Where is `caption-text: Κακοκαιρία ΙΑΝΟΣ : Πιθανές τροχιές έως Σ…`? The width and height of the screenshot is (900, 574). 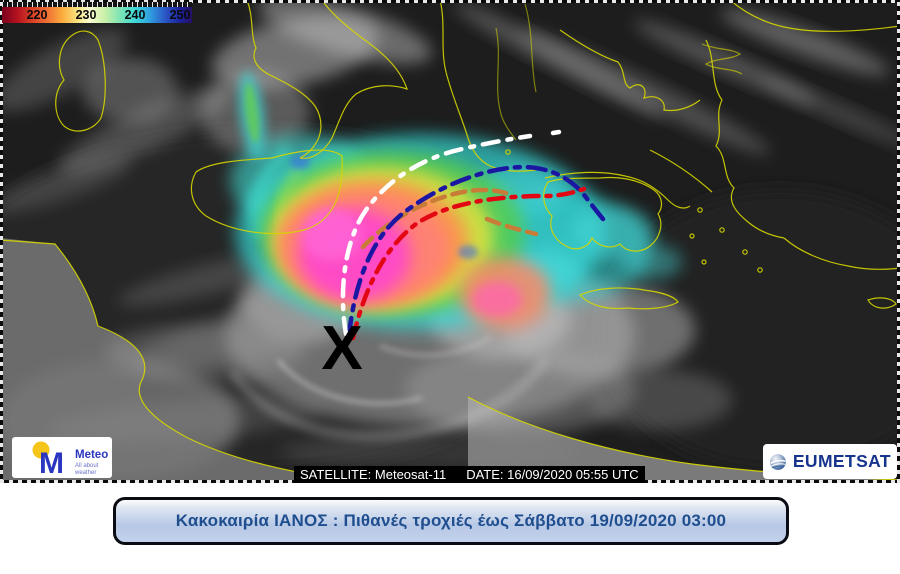 caption-text: Κακοκαιρία ΙΑΝΟΣ : Πιθανές τροχιές έως Σ… is located at coordinates (451, 520).